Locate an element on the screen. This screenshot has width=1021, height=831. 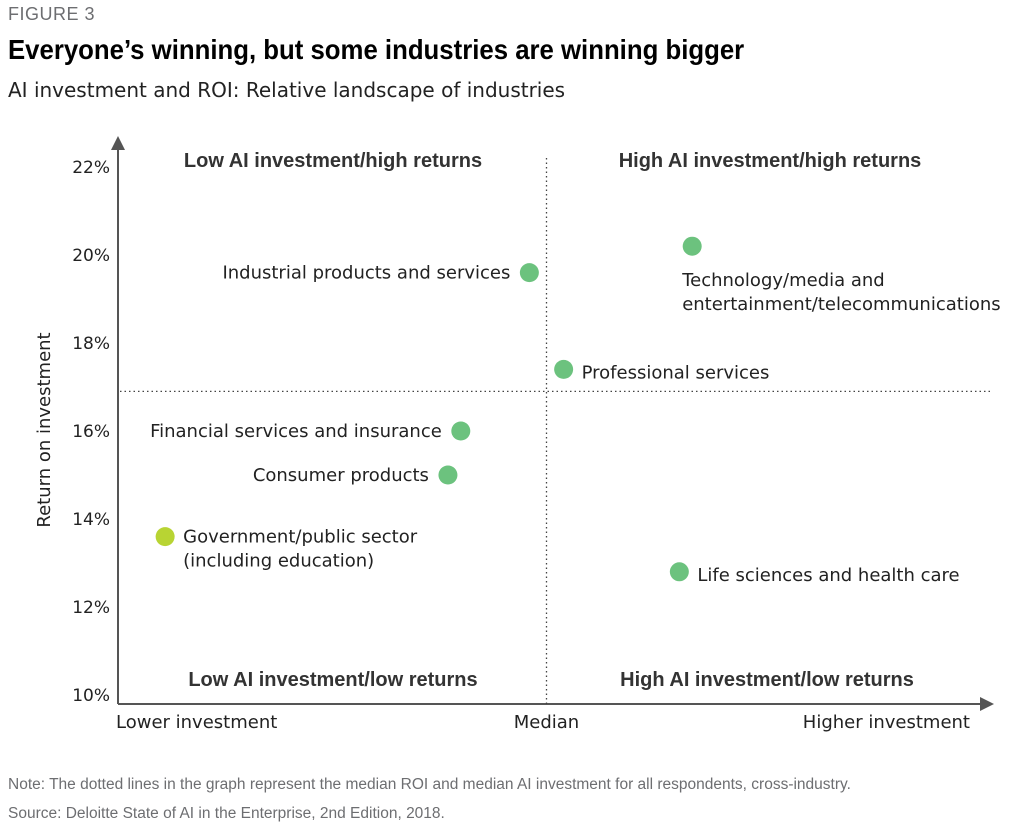
y-axis-title: Return on investment is located at coordinates (44, 429).